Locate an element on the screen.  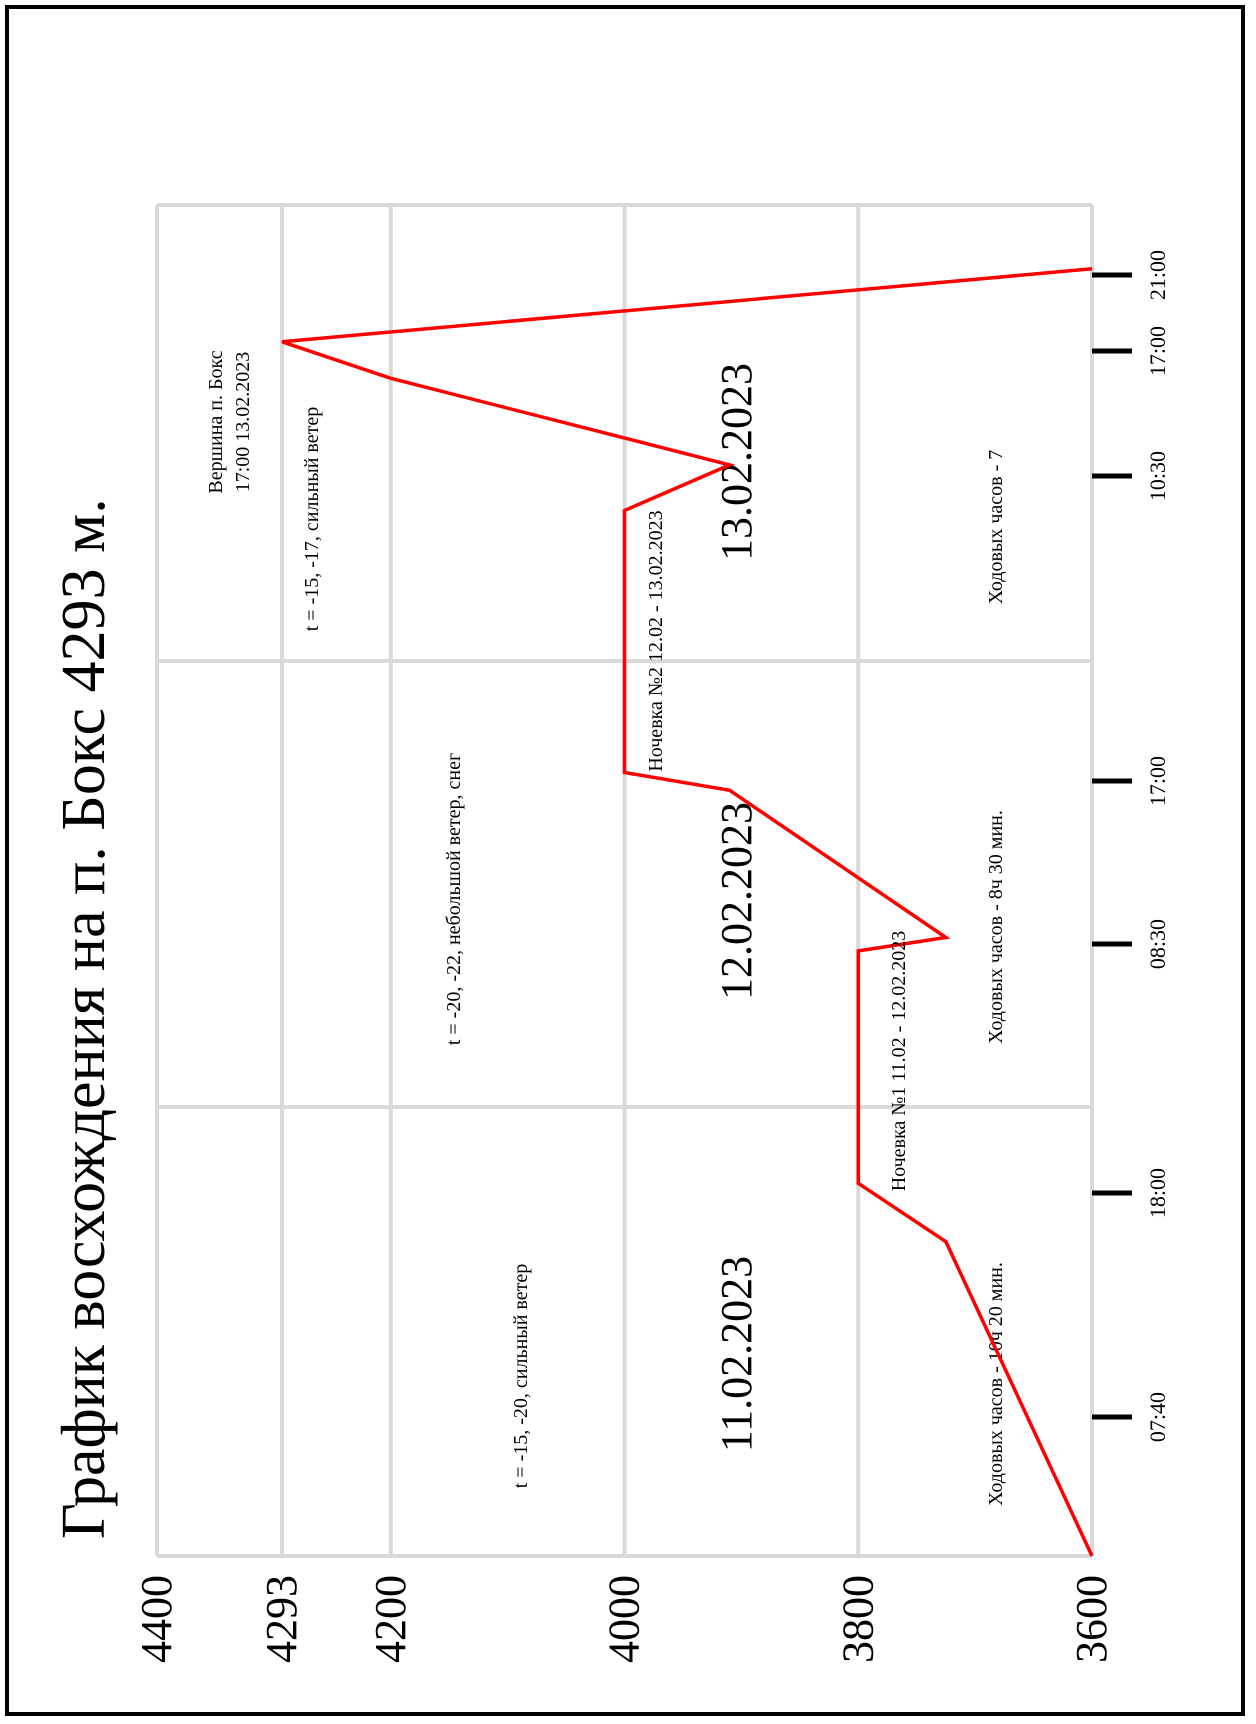
time-tick-label: 21:00 is located at coordinates (1157, 275).